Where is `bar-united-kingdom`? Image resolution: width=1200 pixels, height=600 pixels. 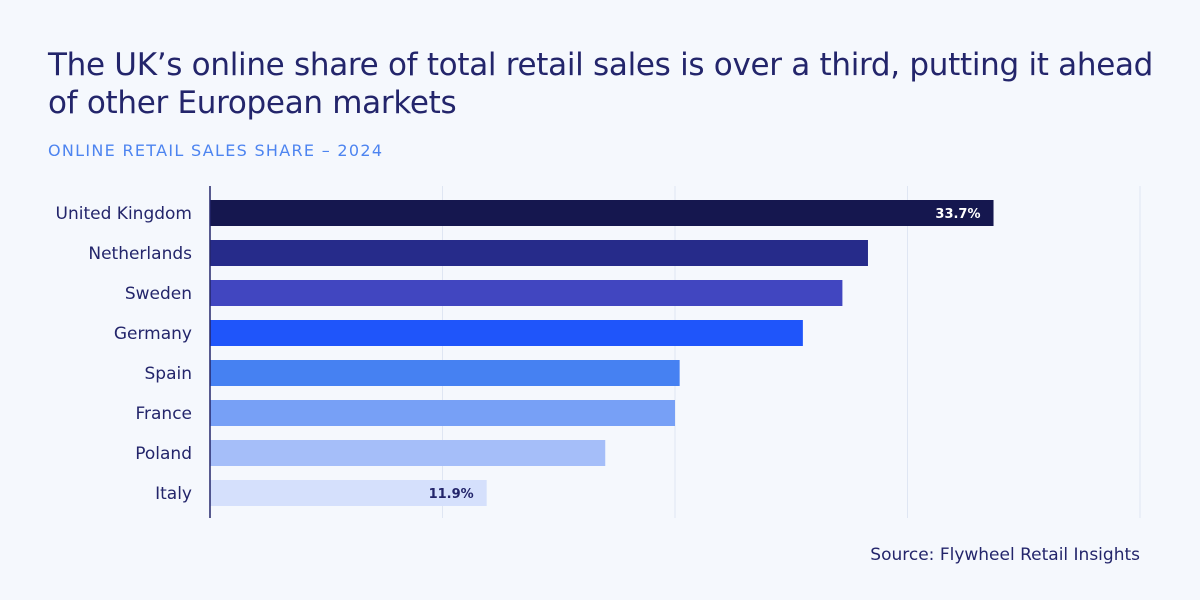 bar-united-kingdom is located at coordinates (602, 213).